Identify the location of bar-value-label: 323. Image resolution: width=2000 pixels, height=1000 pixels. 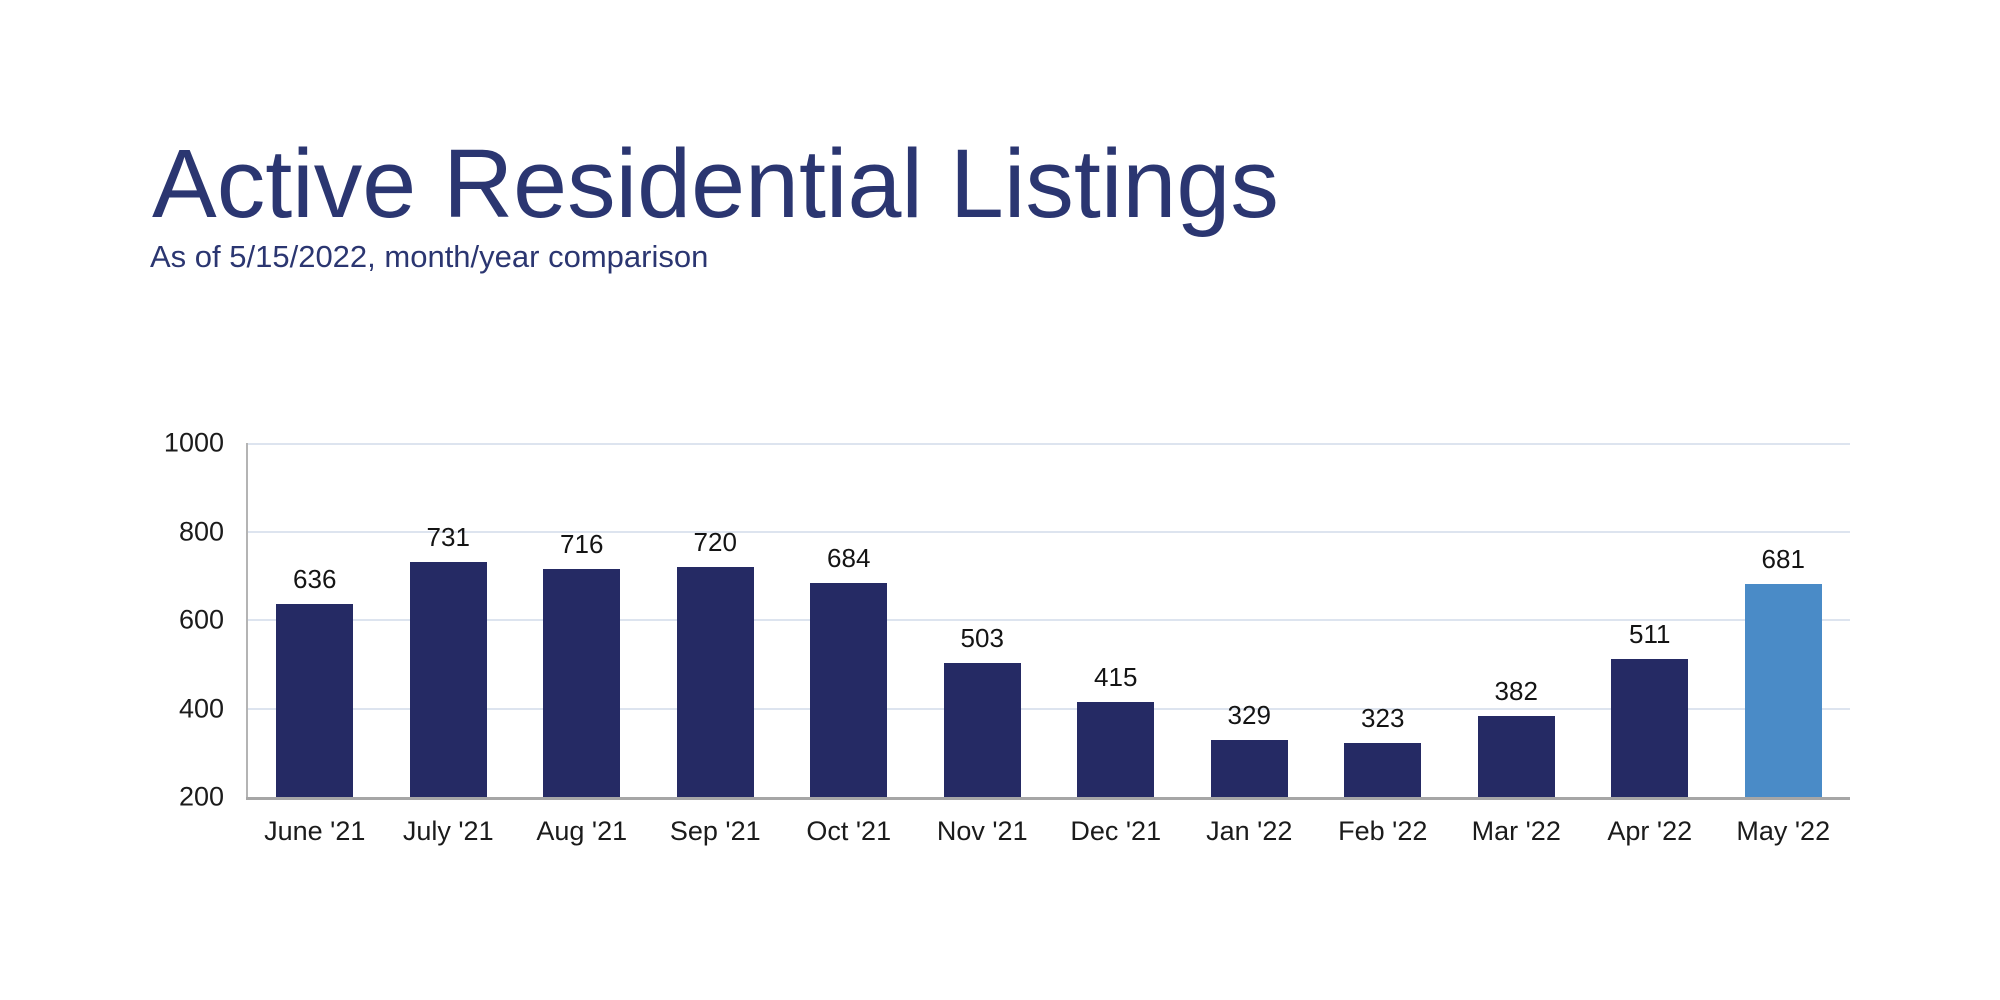
(1383, 717).